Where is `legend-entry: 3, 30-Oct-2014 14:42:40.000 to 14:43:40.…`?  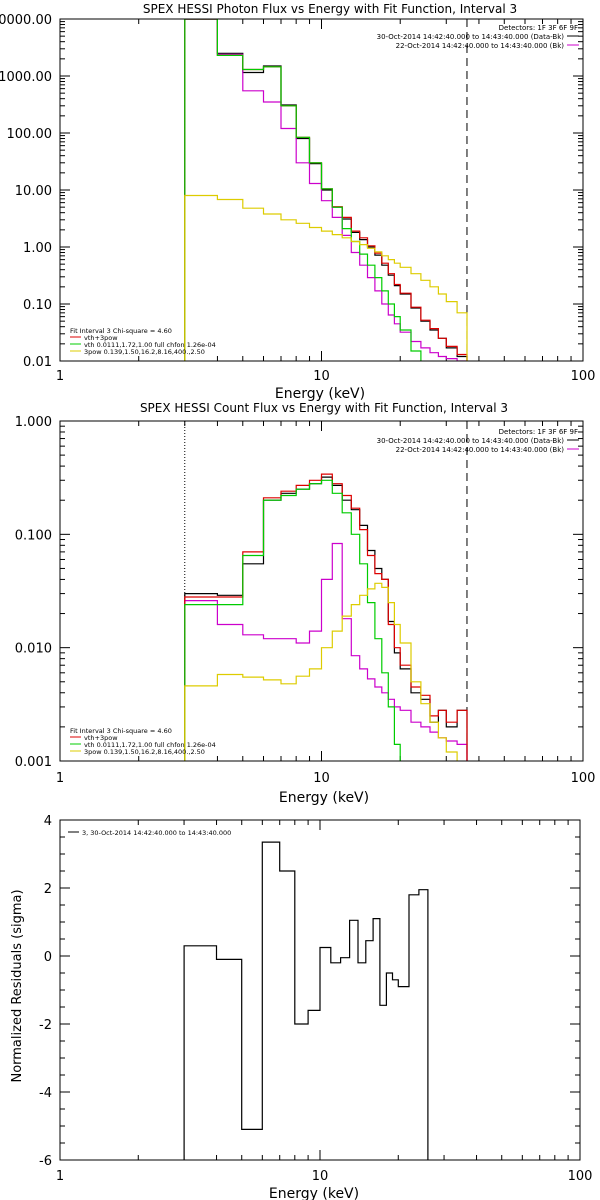 legend-entry: 3, 30-Oct-2014 14:42:40.000 to 14:43:40.… is located at coordinates (156, 833).